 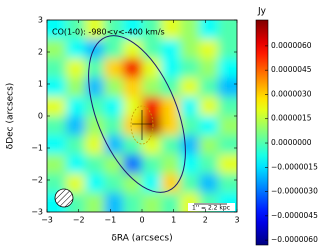 What do you see at coordinates (294, 239) in the screenshot?
I see `colorbar-tick-label: −0.0000060` at bounding box center [294, 239].